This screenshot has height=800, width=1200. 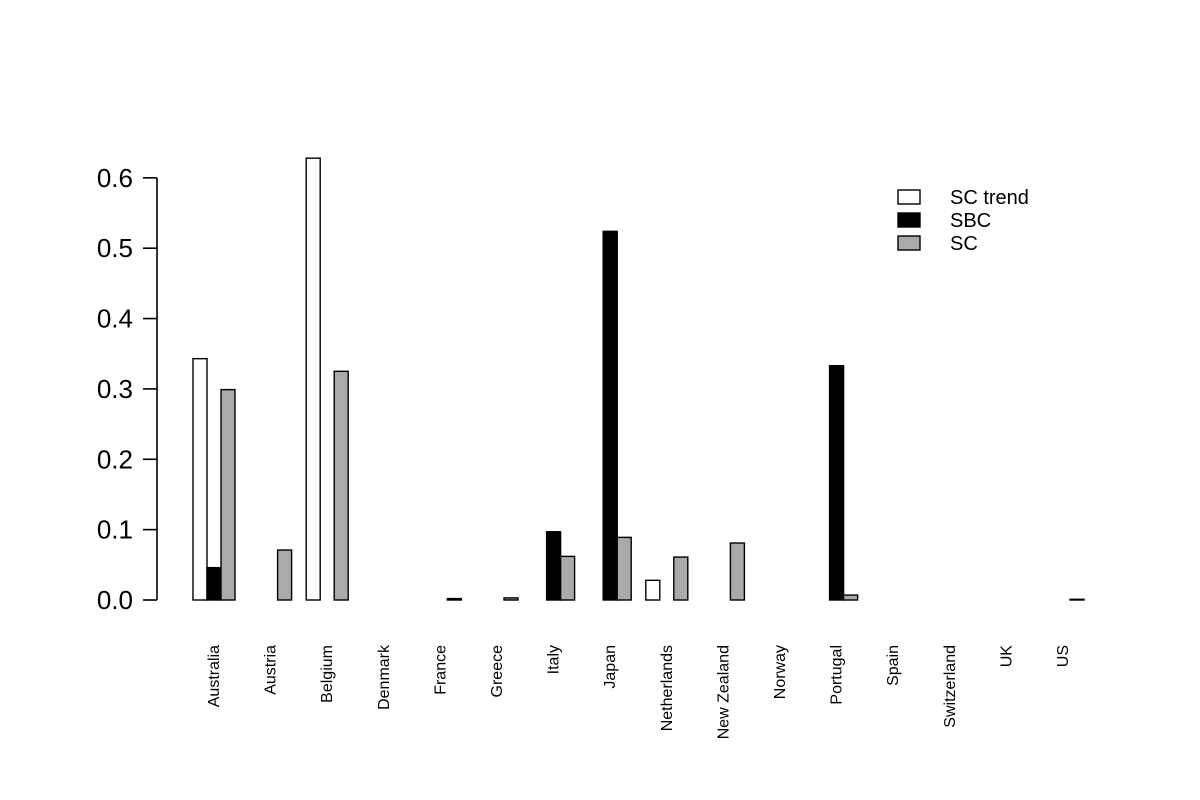 I want to click on y-axis: 0.0 0.1 0.2 0.3 0.4 0.5 0.6, so click(x=127, y=389).